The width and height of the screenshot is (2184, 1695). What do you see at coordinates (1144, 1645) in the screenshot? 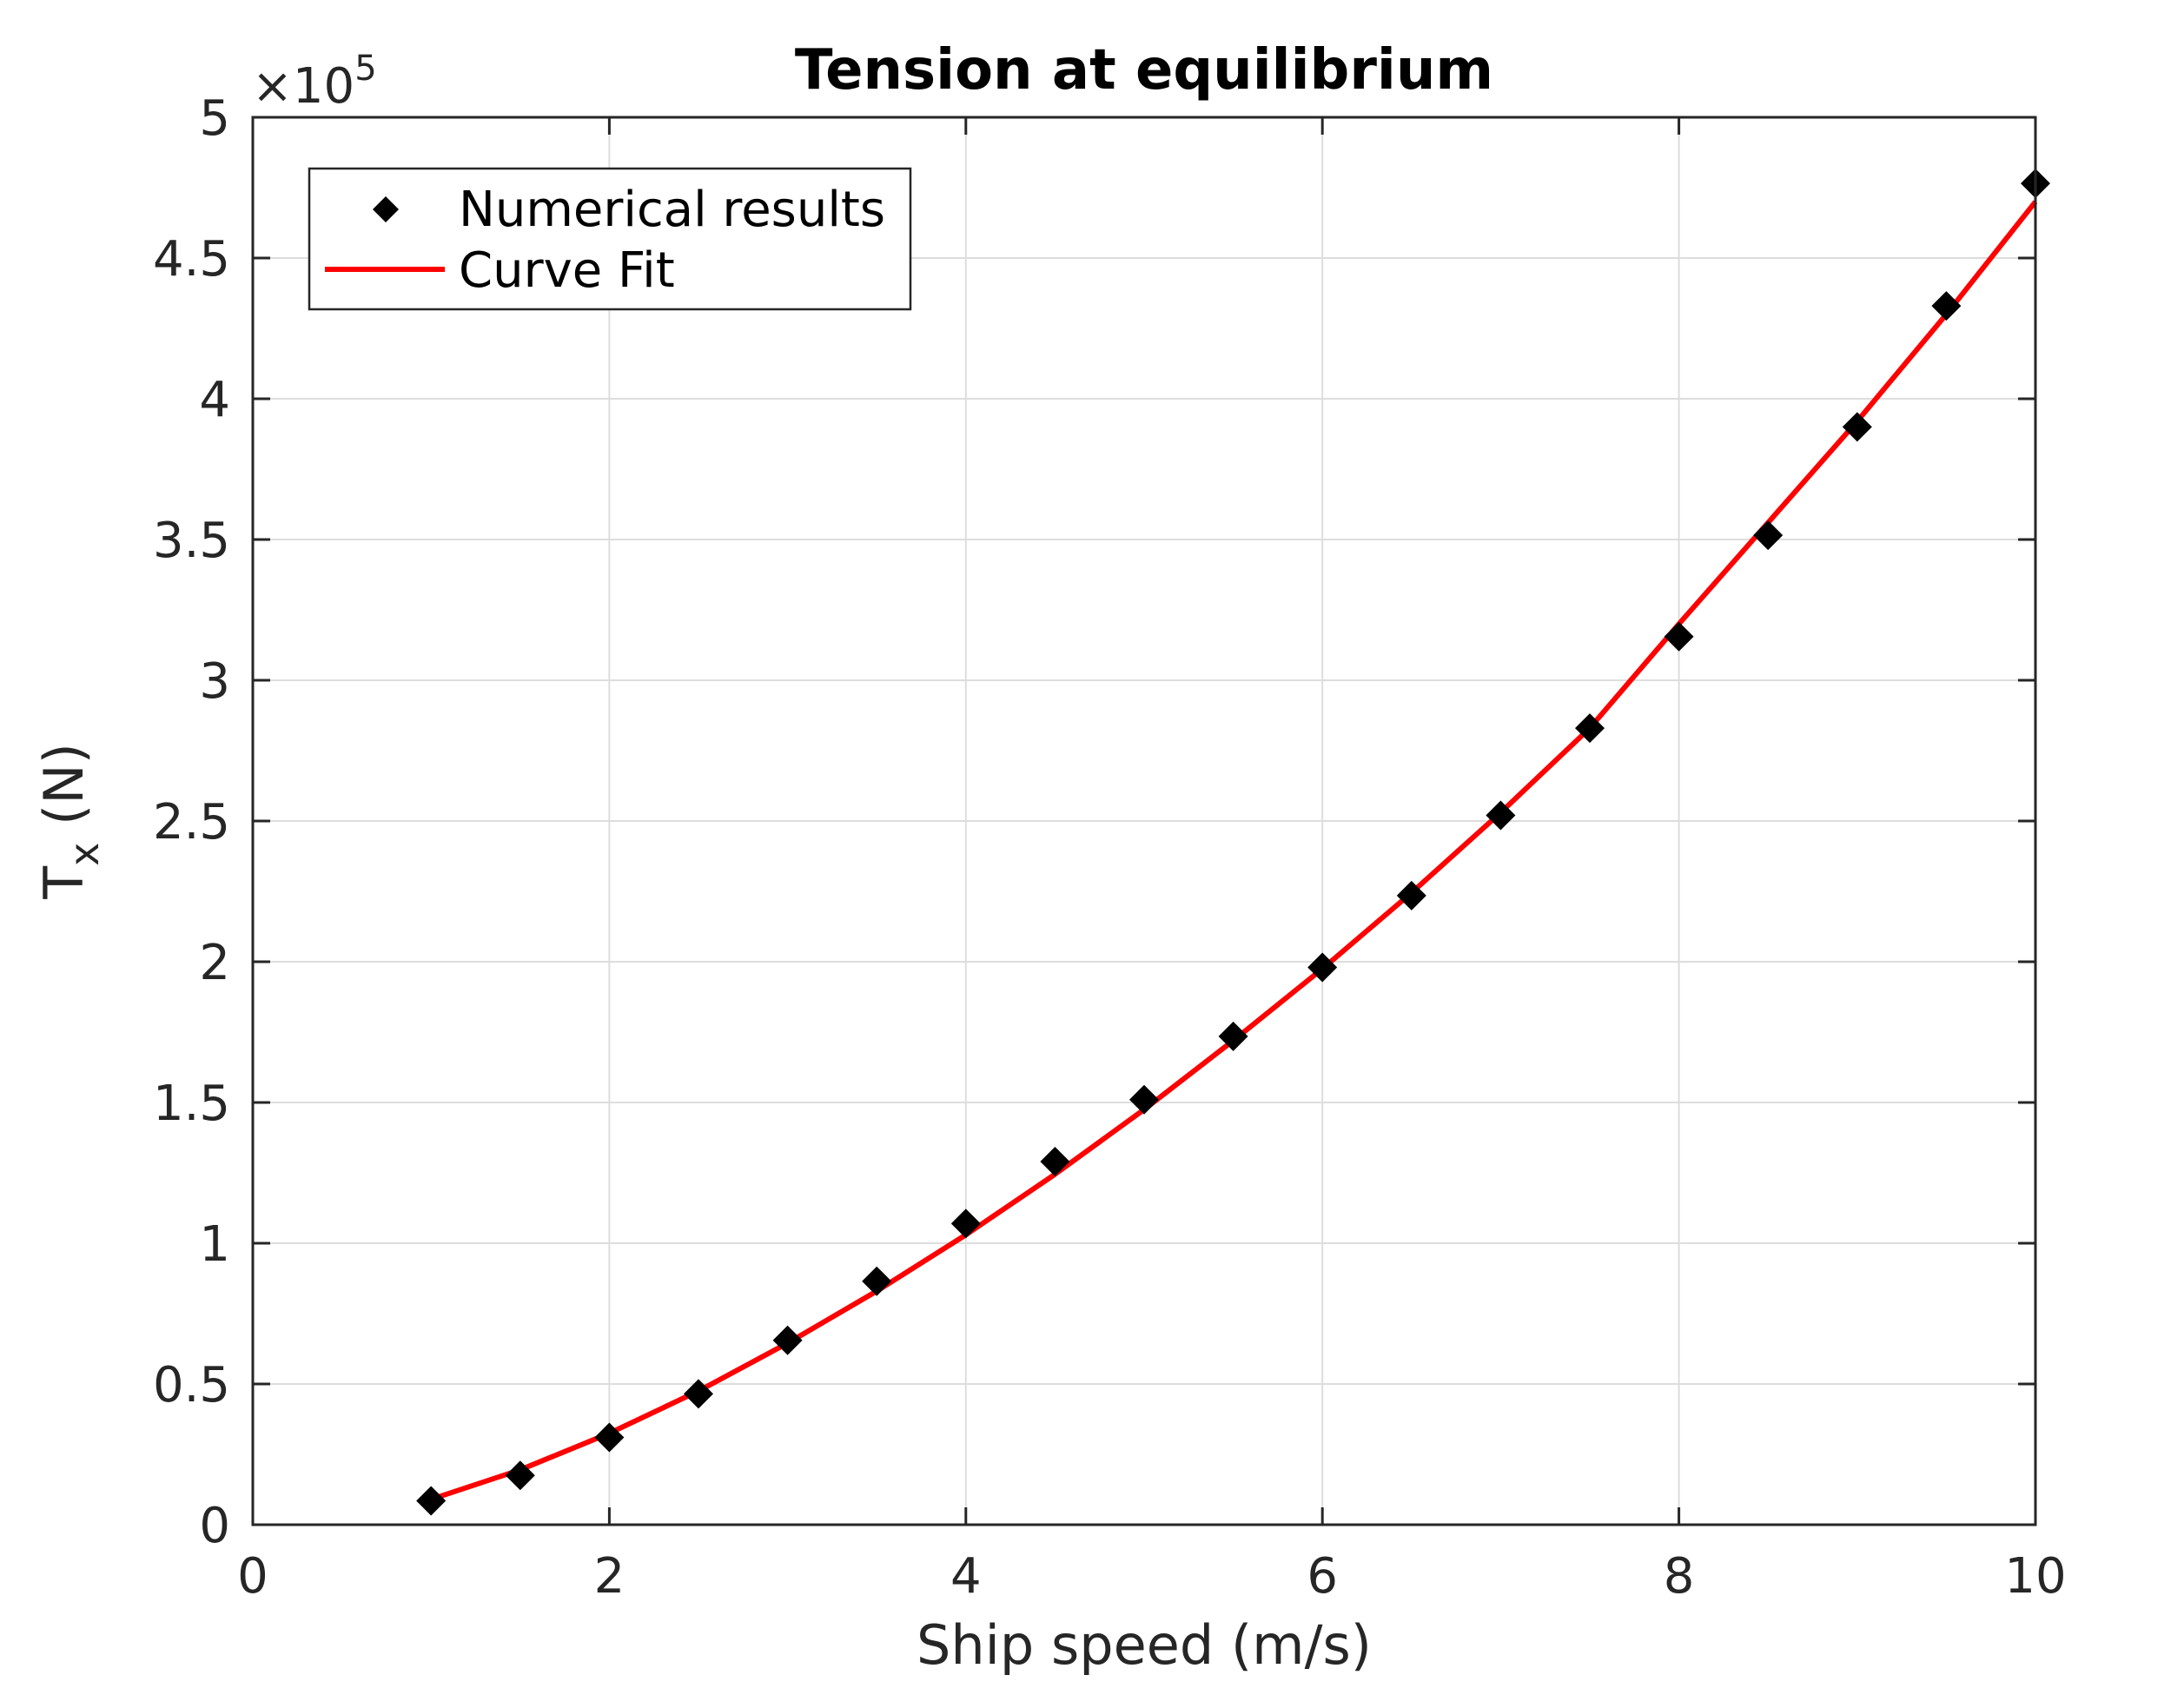
I see `x-axis-label: Ship speed (m/s)` at bounding box center [1144, 1645].